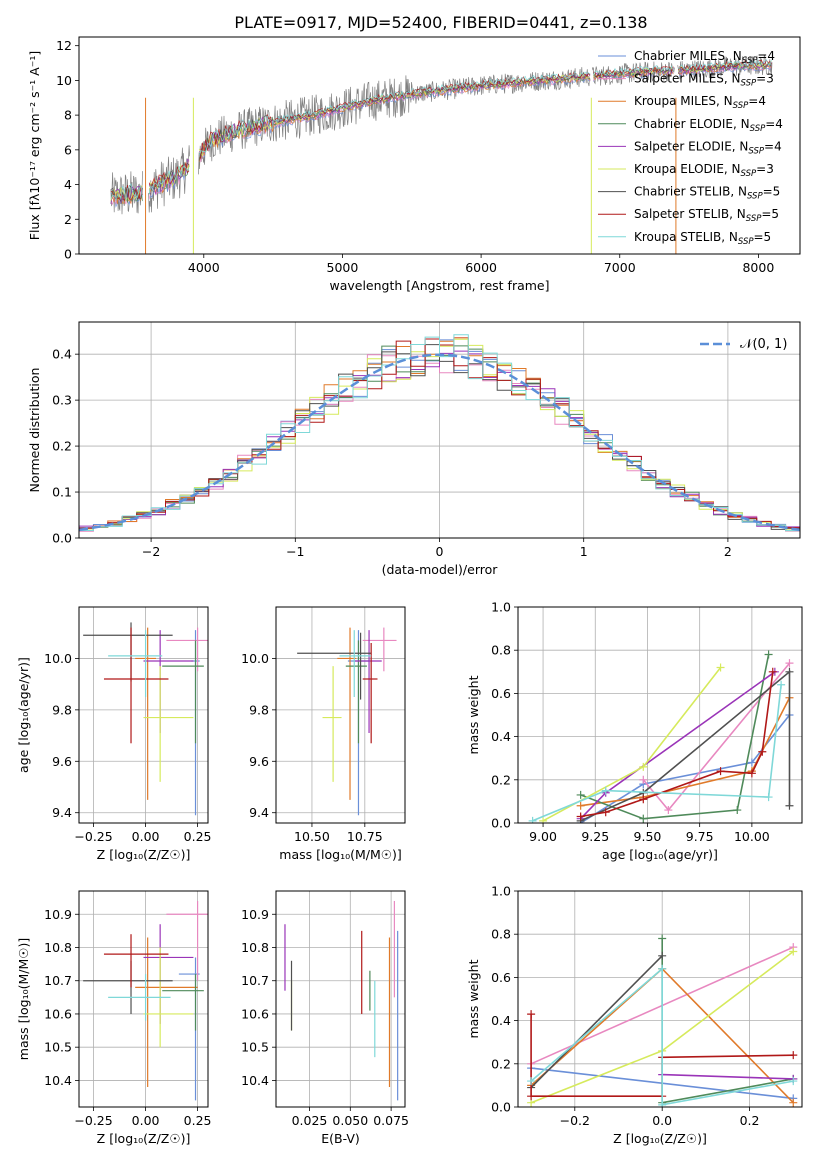 The height and width of the screenshot is (1170, 819). What do you see at coordinates (68, 149) in the screenshot?
I see `y-tick-label: 6` at bounding box center [68, 149].